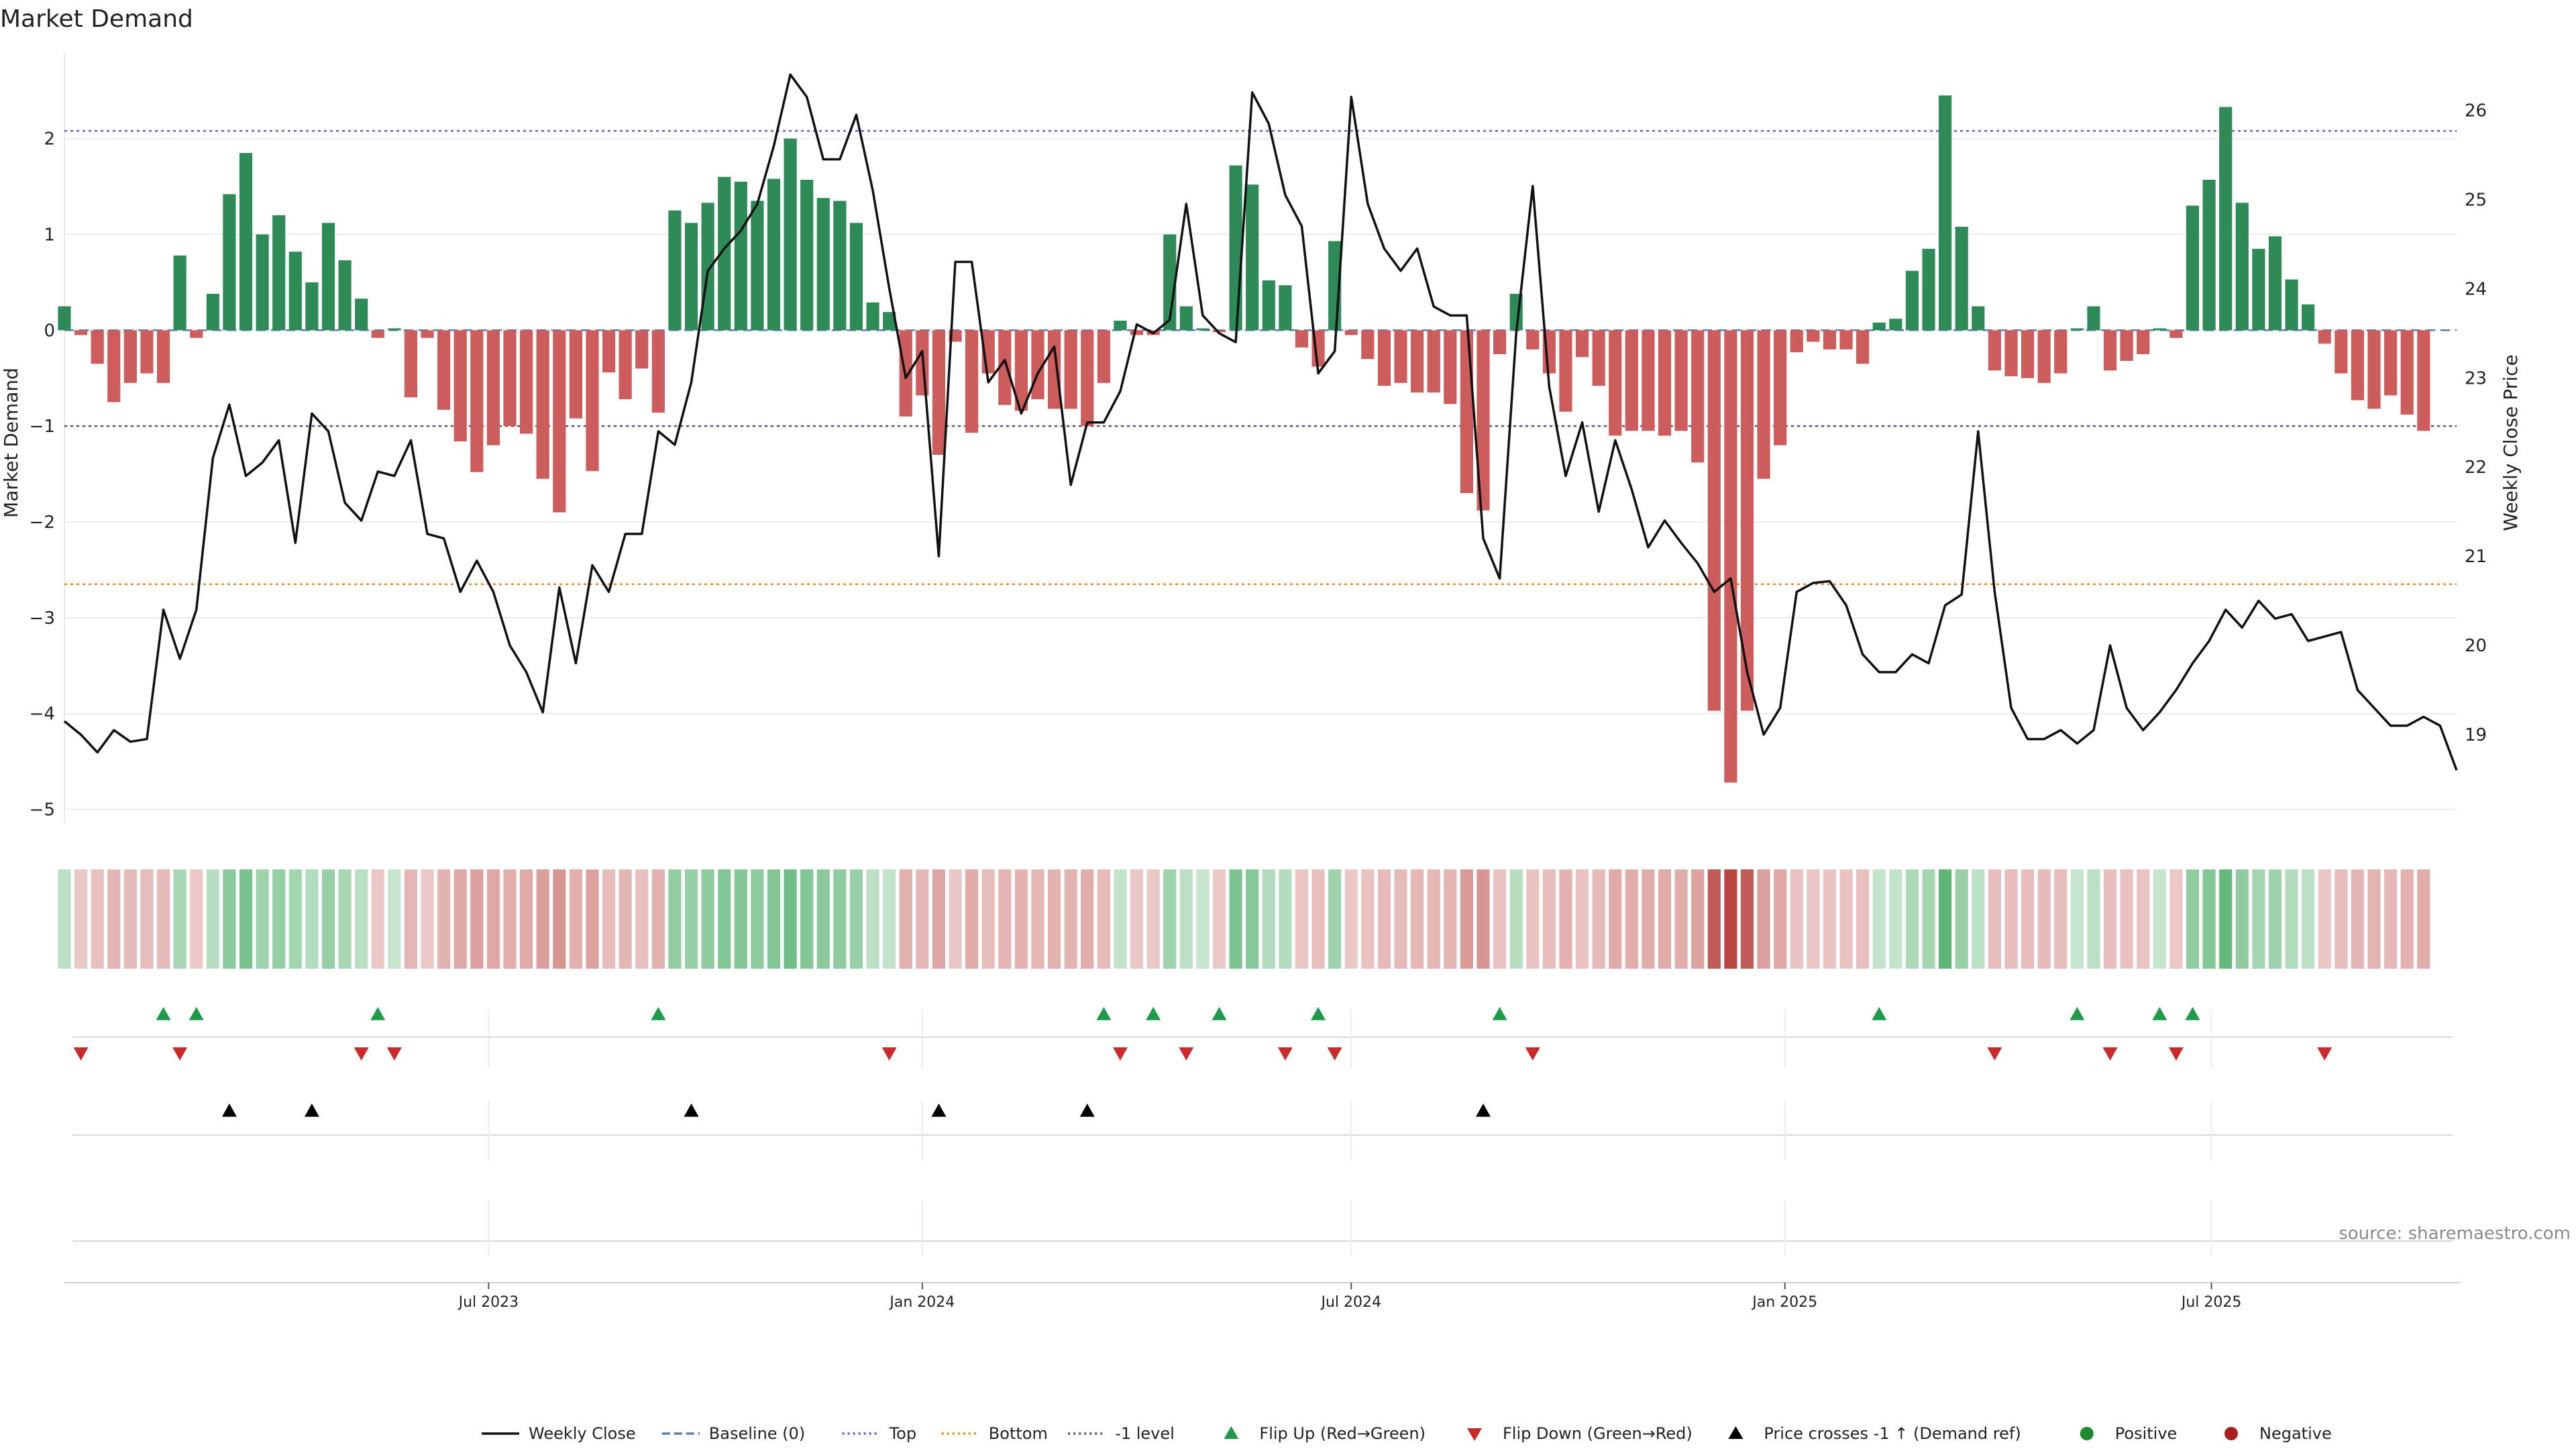 The width and height of the screenshot is (2576, 1449). I want to click on x-tick-label: Jul 2025, so click(2211, 1302).